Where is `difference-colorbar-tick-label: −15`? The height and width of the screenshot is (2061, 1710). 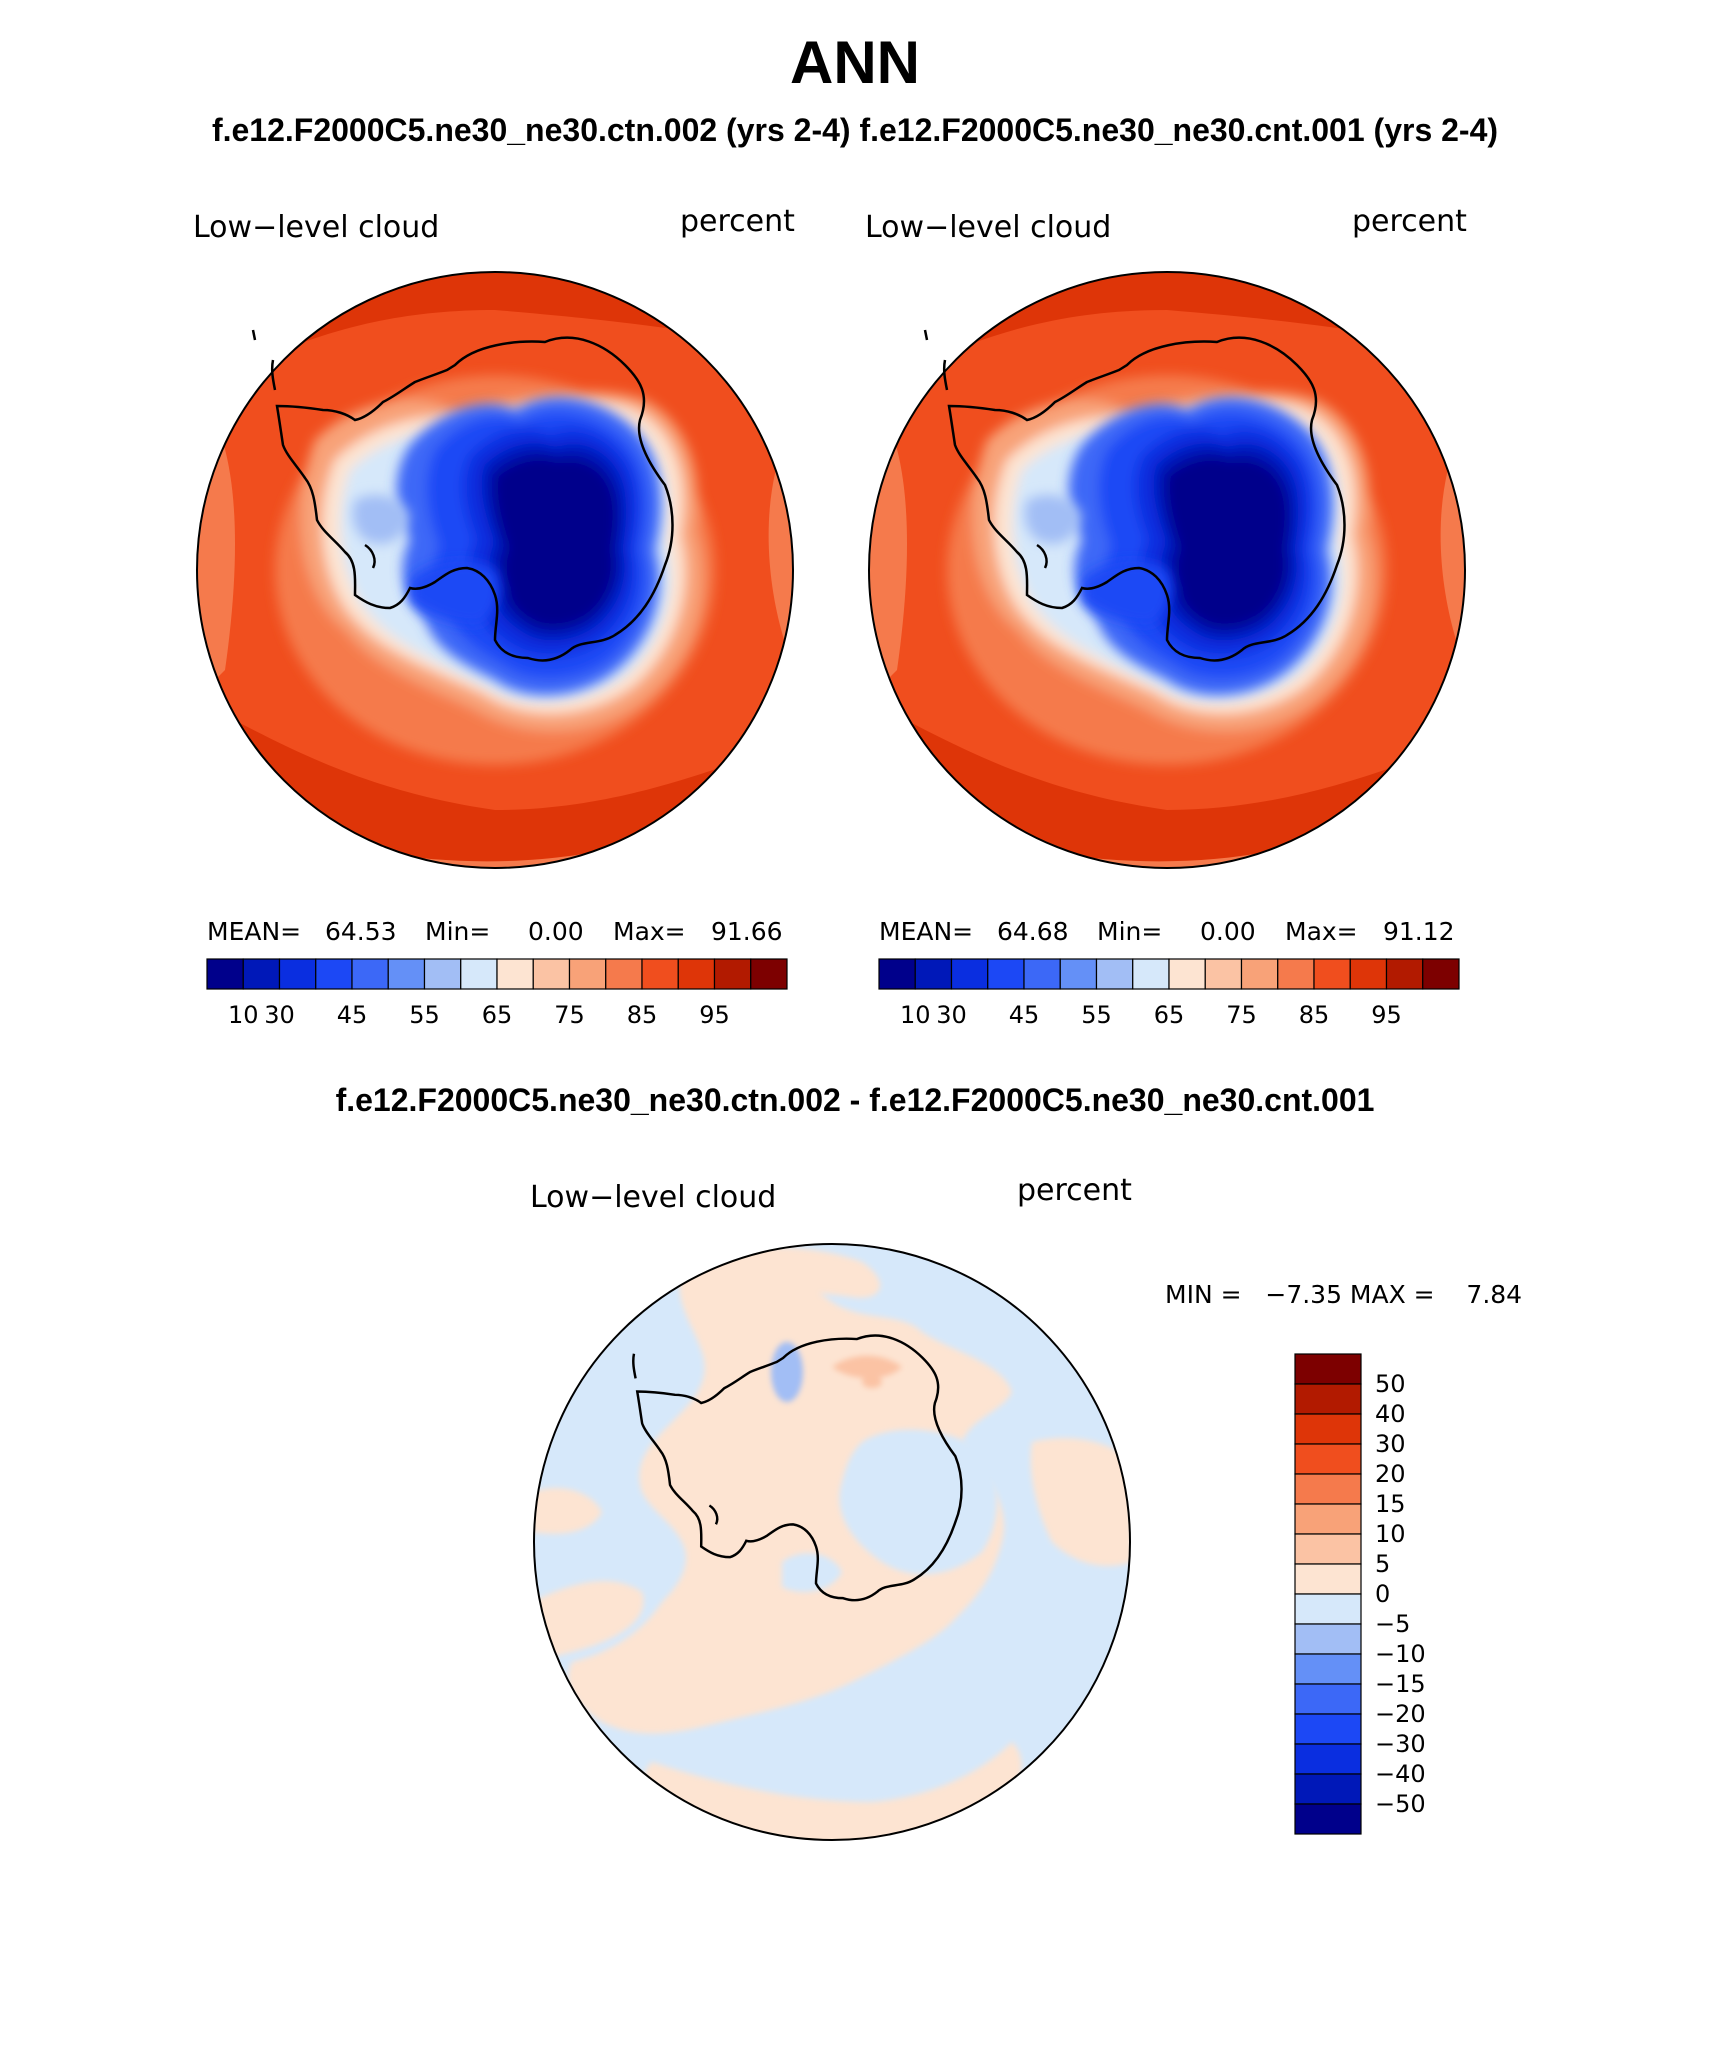 difference-colorbar-tick-label: −15 is located at coordinates (1400, 1684).